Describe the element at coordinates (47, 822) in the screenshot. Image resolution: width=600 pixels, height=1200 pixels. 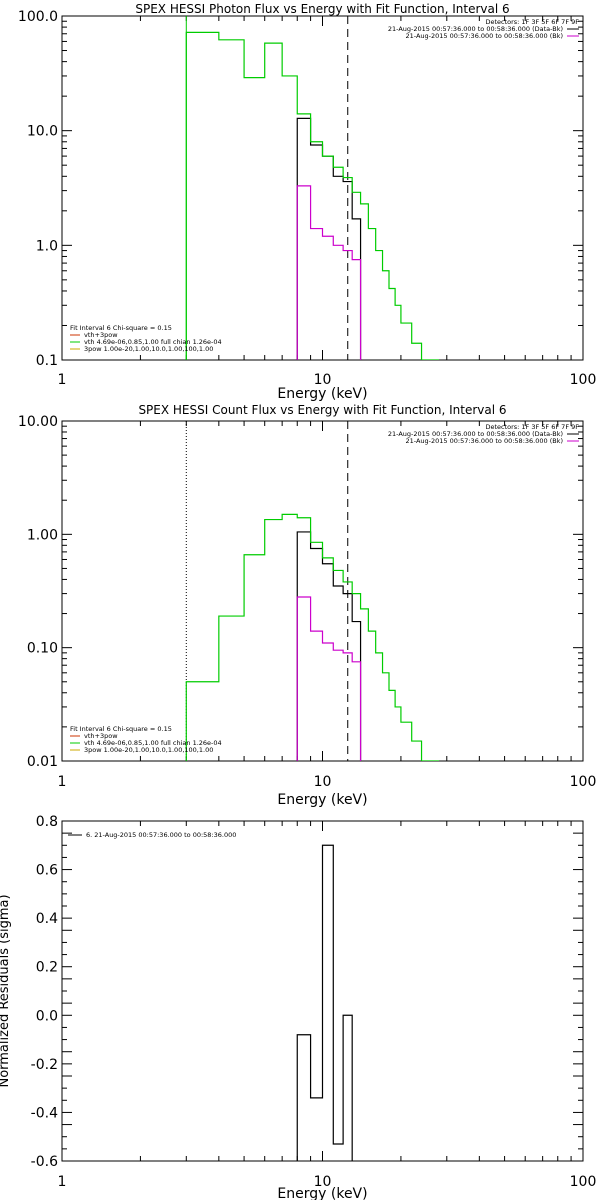
I see `y-tick-label: 0.8` at that location.